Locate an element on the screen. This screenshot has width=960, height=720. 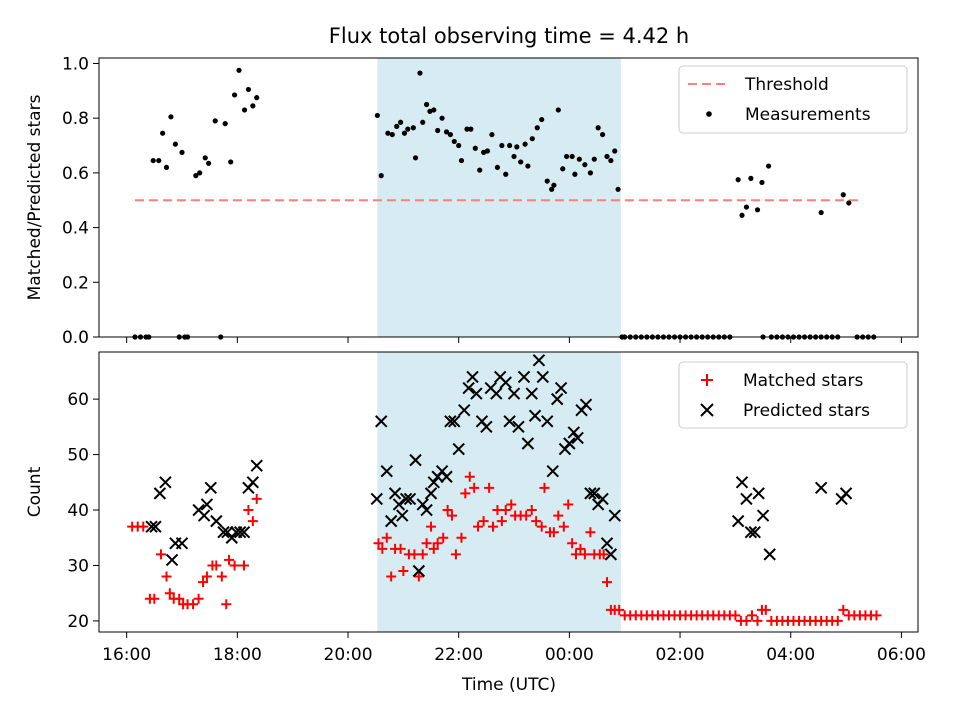
x-axis-label: Time (UTC) is located at coordinates (508, 685).